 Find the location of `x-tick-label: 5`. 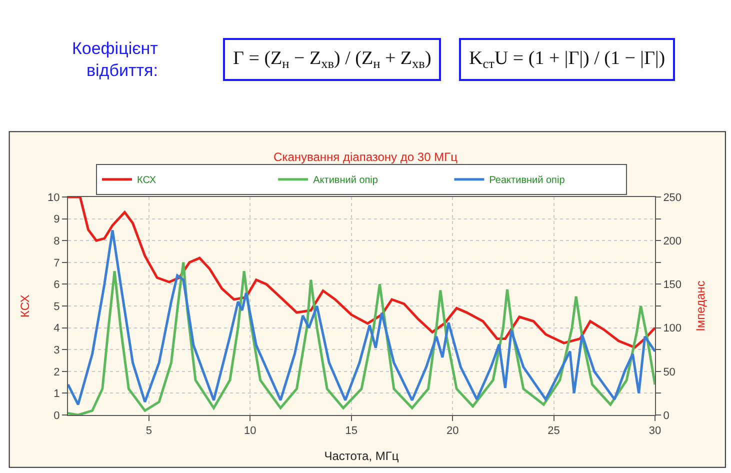

x-tick-label: 5 is located at coordinates (149, 431).